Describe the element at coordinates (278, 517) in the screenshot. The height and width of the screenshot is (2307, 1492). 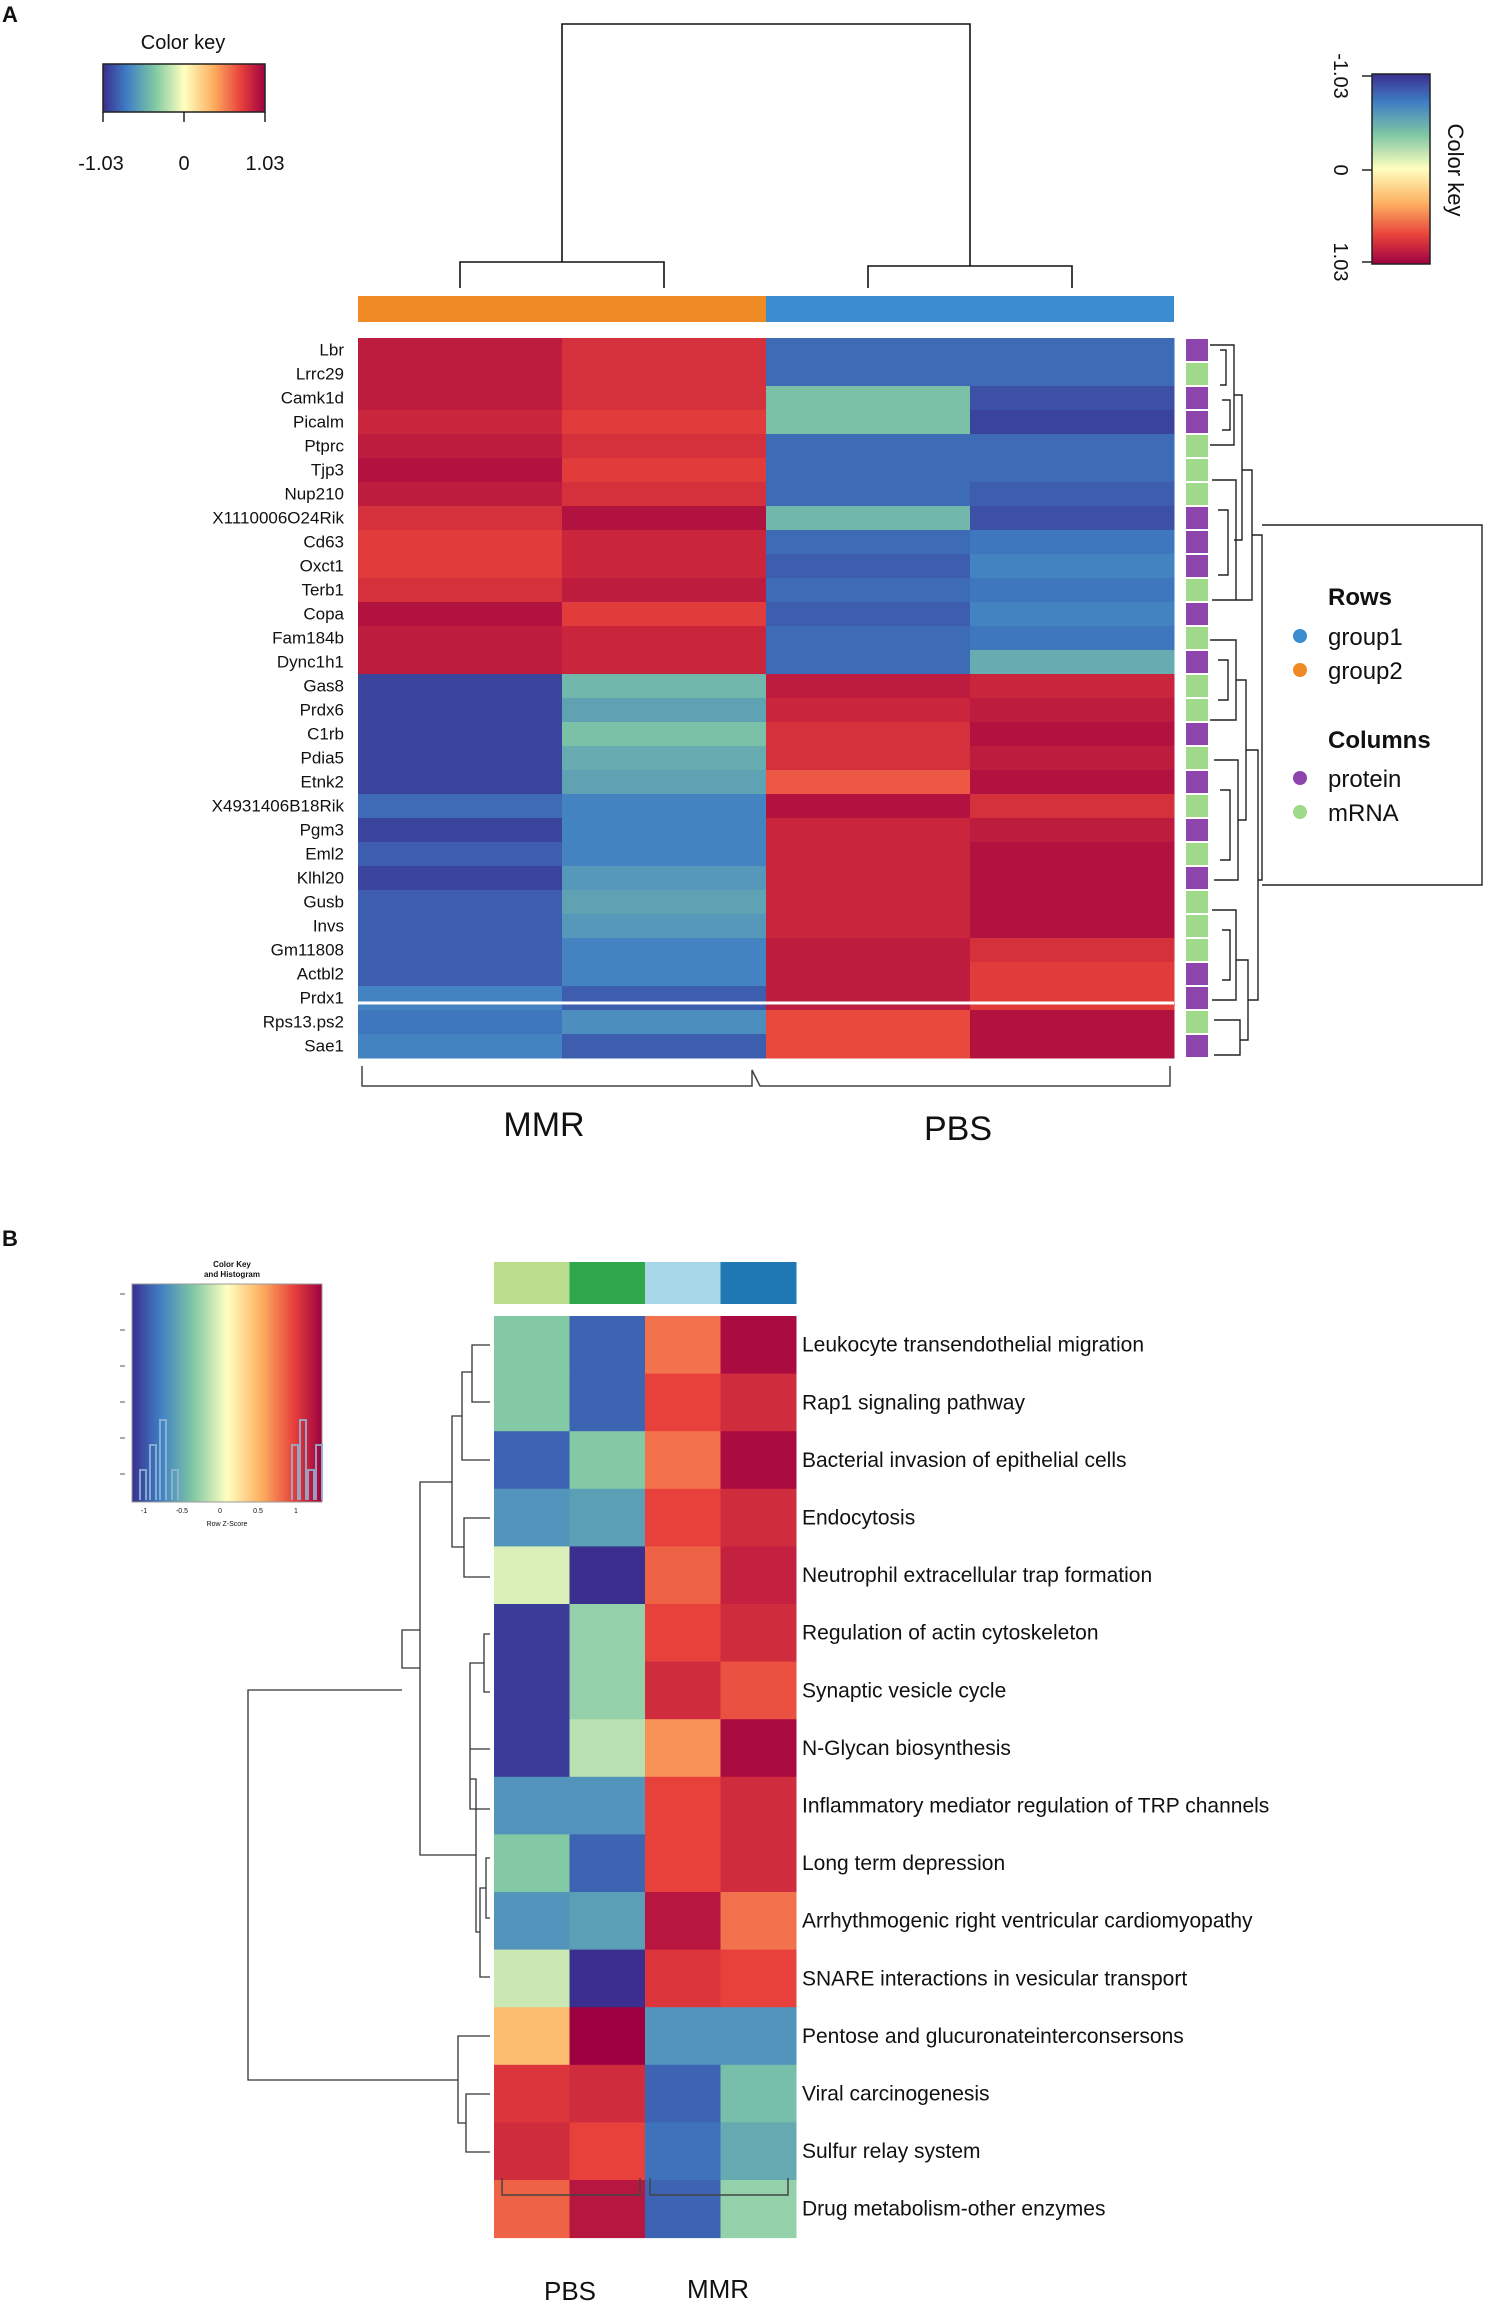
I see `row-label-a: X1110006O24Rik` at that location.